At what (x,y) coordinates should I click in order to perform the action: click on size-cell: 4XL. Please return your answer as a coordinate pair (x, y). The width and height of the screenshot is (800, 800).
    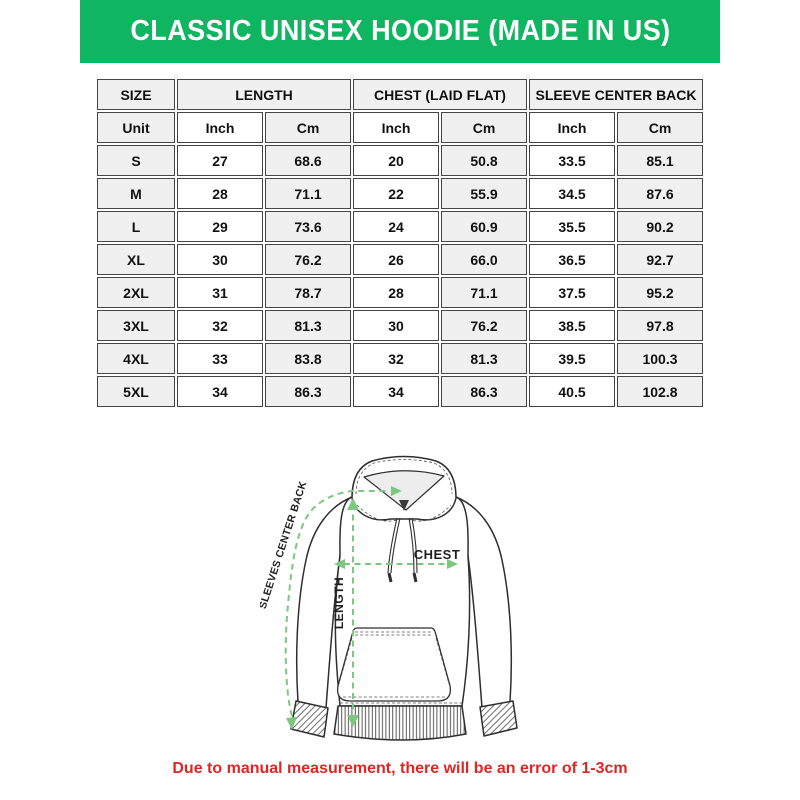
    Looking at the image, I should click on (136, 358).